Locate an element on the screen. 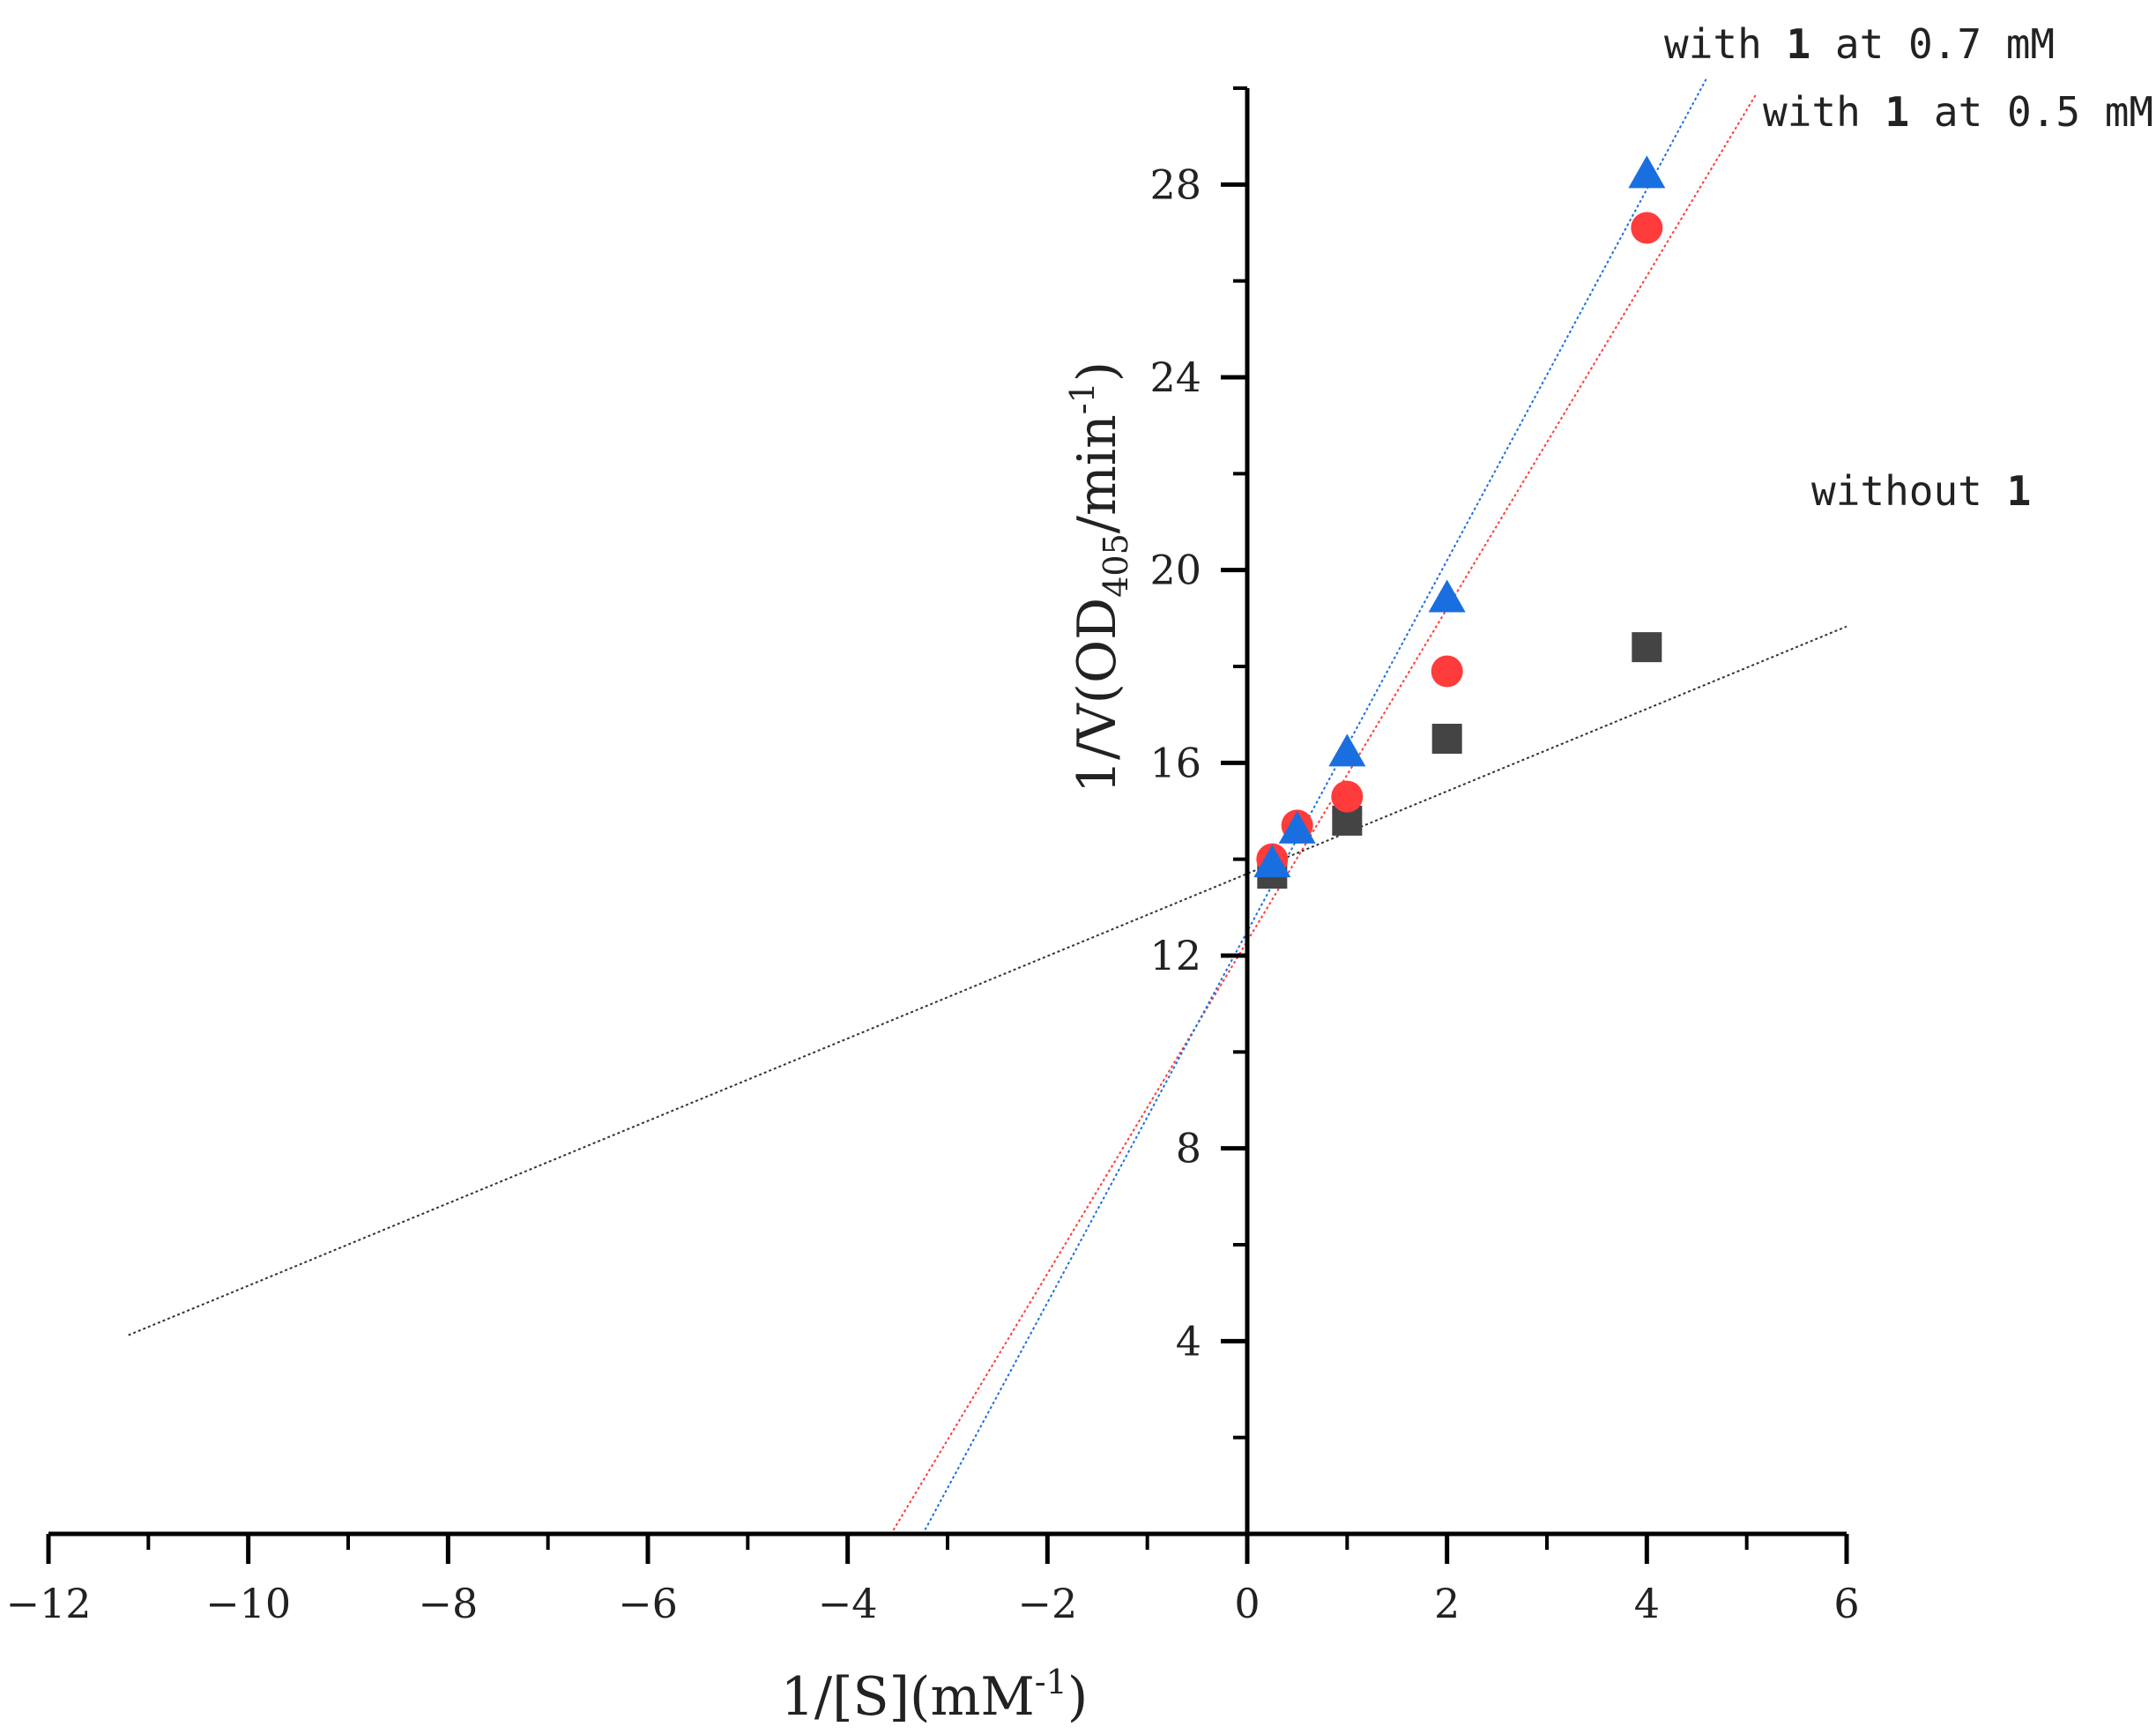 The image size is (2156, 1734). x-tick-label: −8 is located at coordinates (448, 1604).